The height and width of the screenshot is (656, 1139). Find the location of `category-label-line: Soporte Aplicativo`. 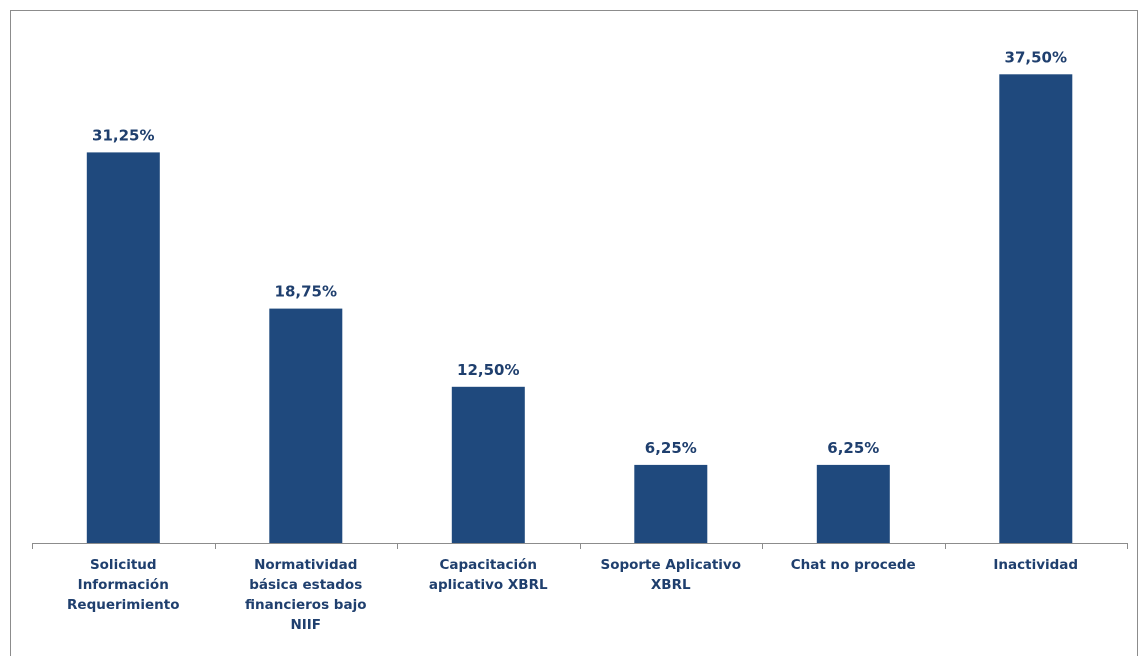

category-label-line: Soporte Aplicativo is located at coordinates (671, 565).